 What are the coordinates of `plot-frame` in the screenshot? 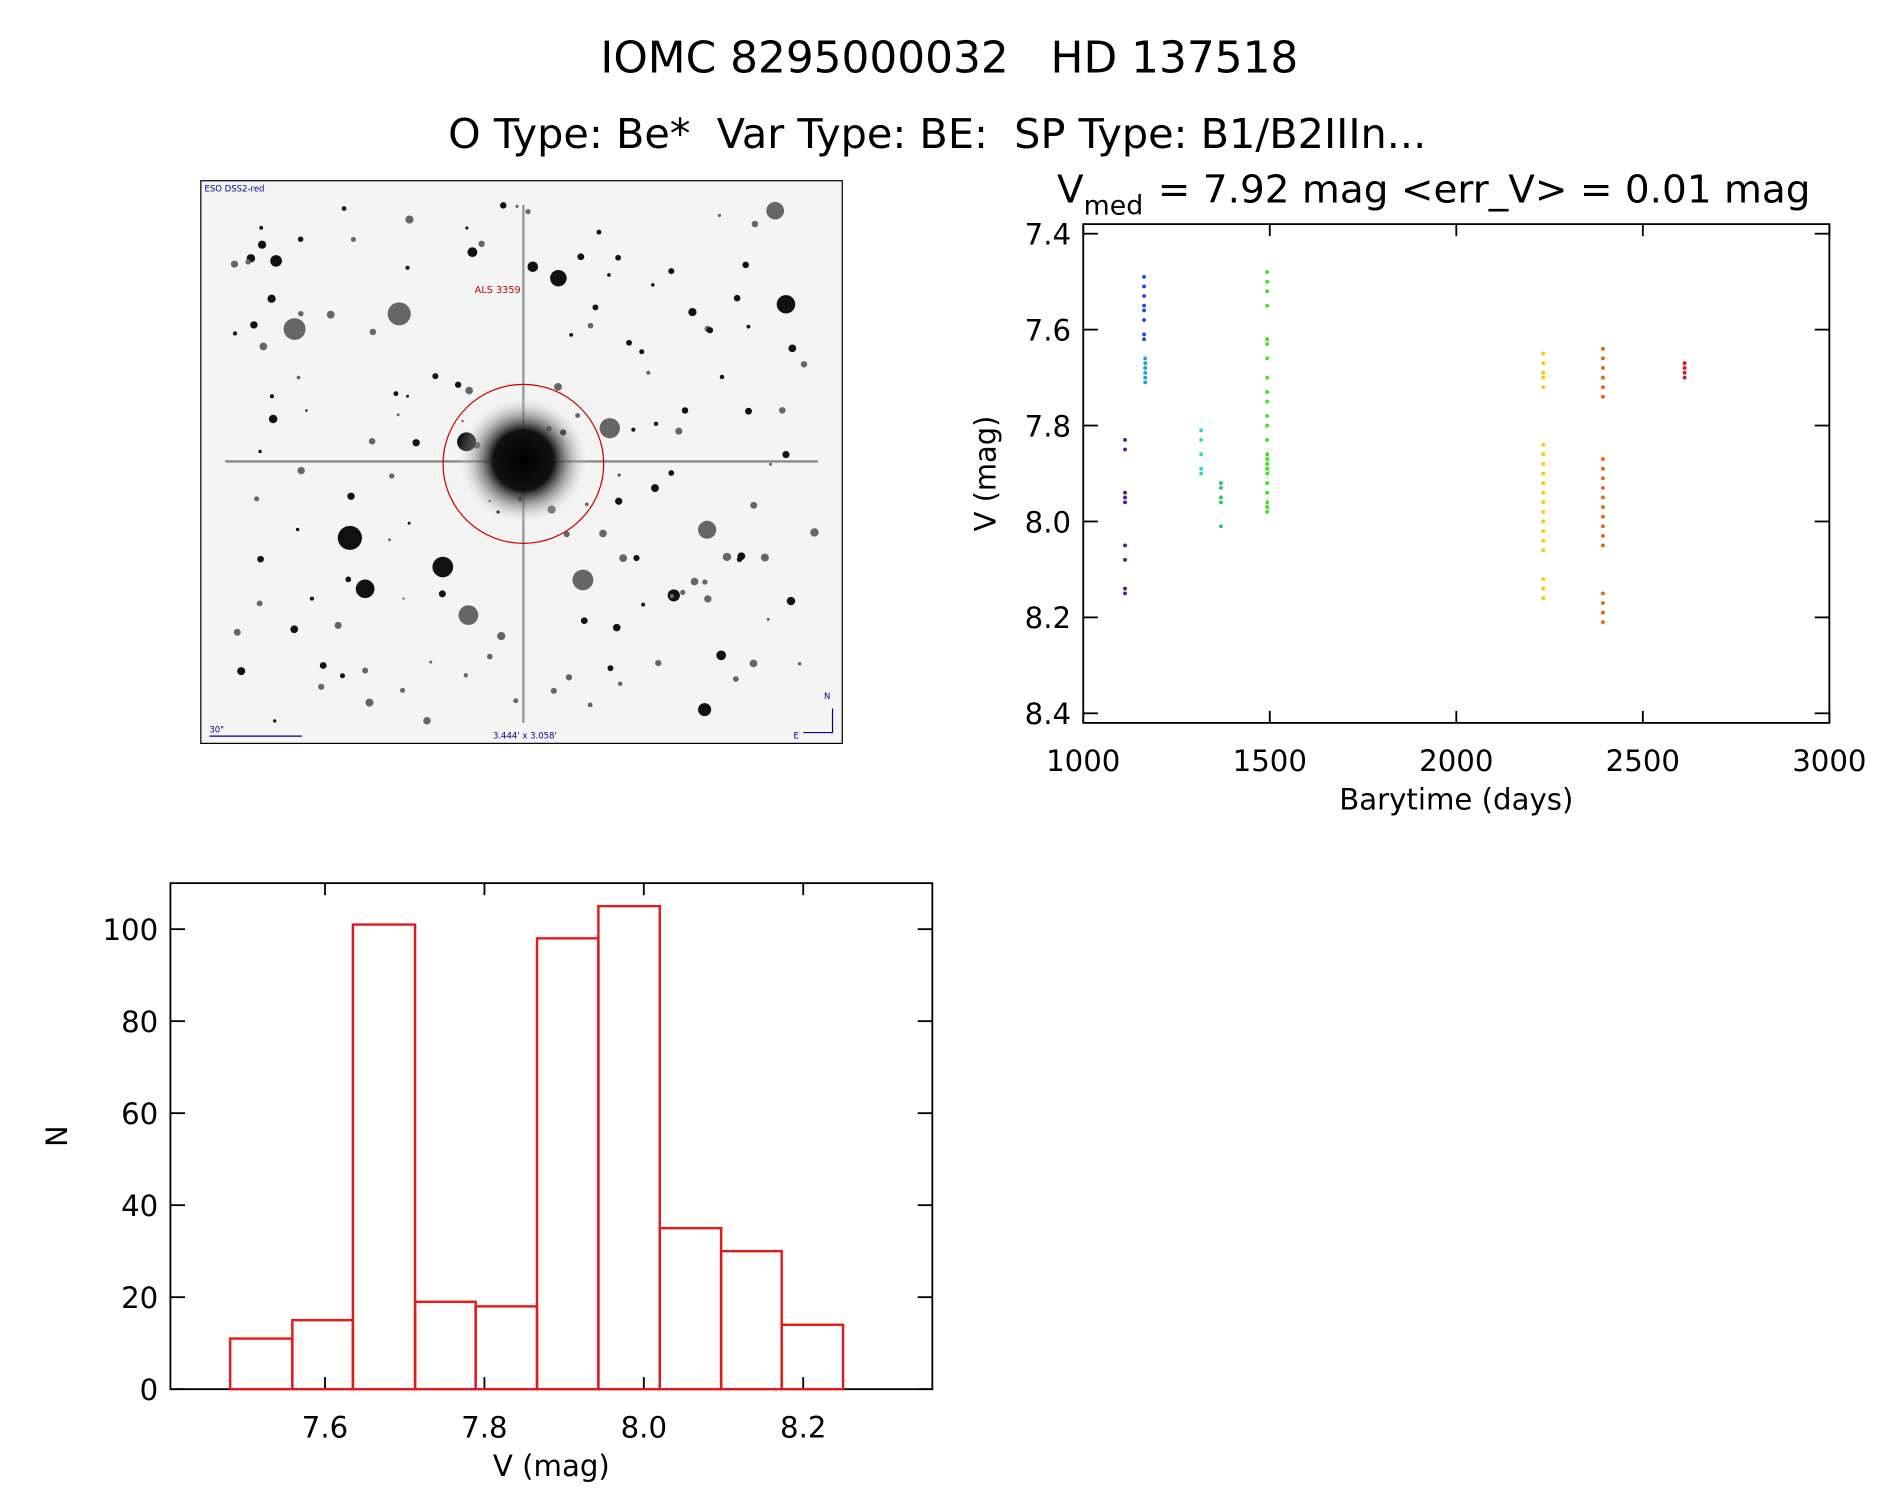 It's located at (1456, 473).